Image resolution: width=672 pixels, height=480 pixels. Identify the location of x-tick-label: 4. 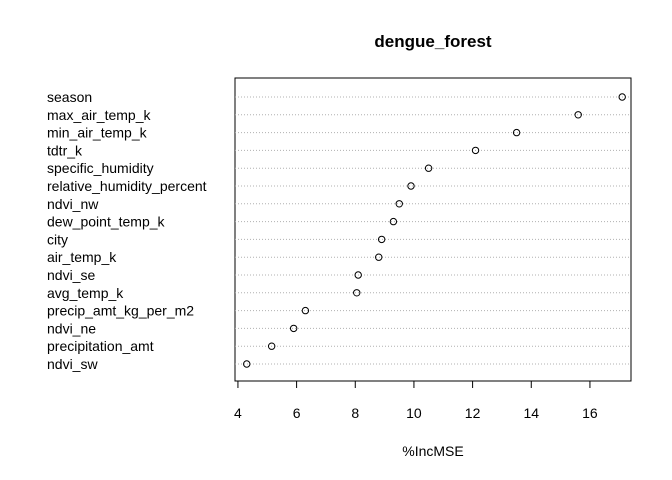
(238, 413).